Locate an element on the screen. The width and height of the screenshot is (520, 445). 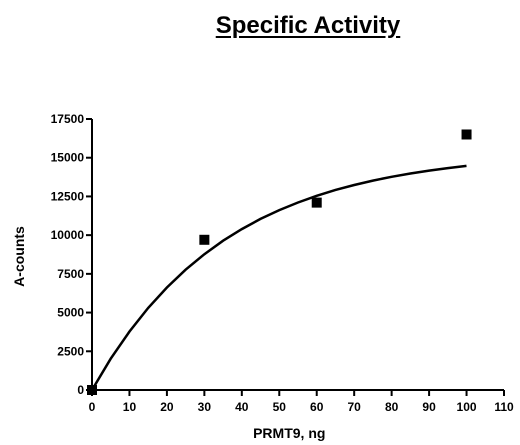
x-tick-label: 110 is located at coordinates (504, 407).